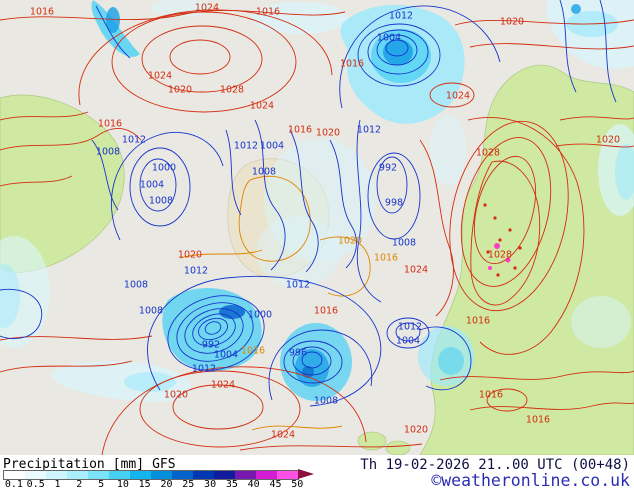 The width and height of the screenshot is (634, 490). Describe the element at coordinates (231, 484) in the screenshot. I see `colorbar-scale-value: 35` at that location.